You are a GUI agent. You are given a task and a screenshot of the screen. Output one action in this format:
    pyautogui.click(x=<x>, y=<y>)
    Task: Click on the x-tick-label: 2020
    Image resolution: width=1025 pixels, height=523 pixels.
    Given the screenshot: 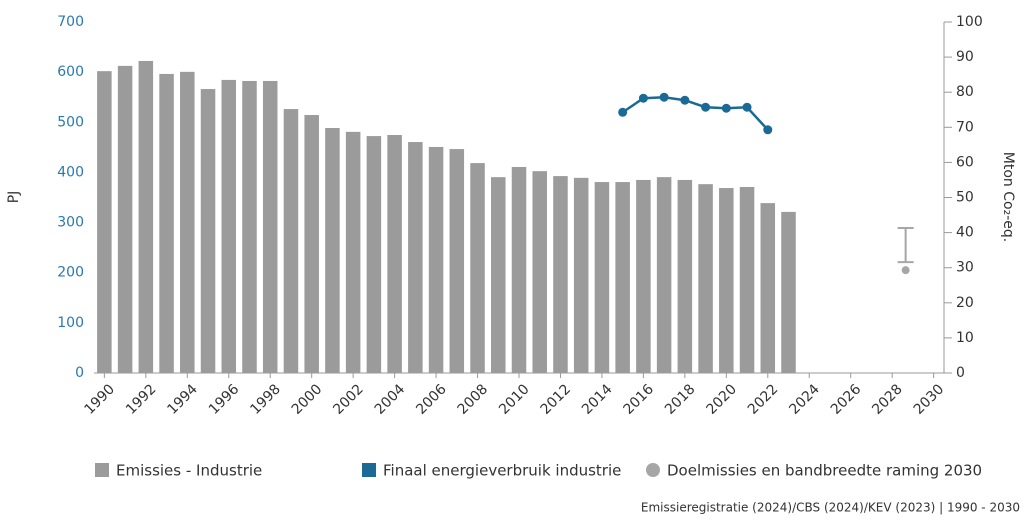 What is the action you would take?
    pyautogui.click(x=721, y=399)
    